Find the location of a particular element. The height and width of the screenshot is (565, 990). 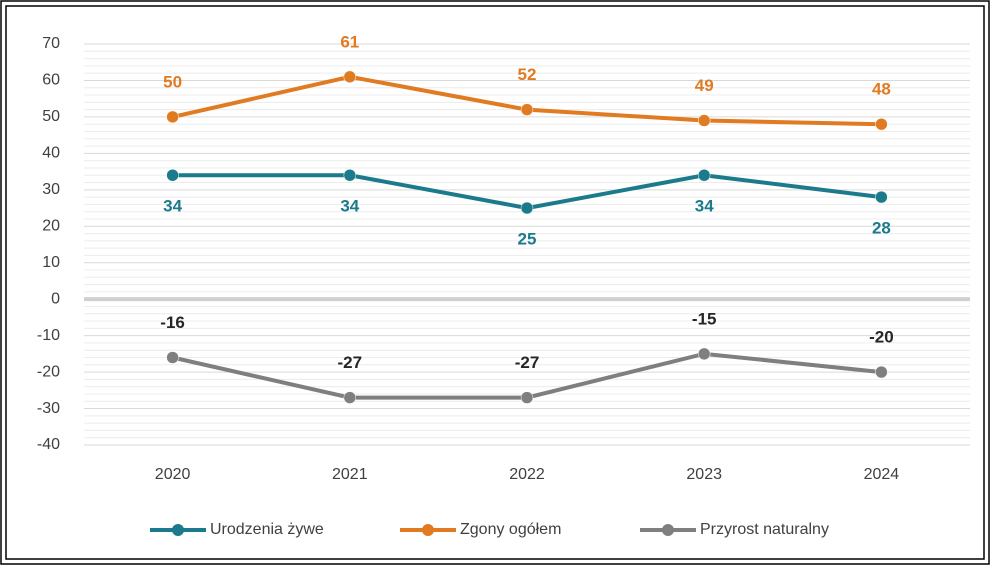

y-tick-label: -40 is located at coordinates (48, 444).